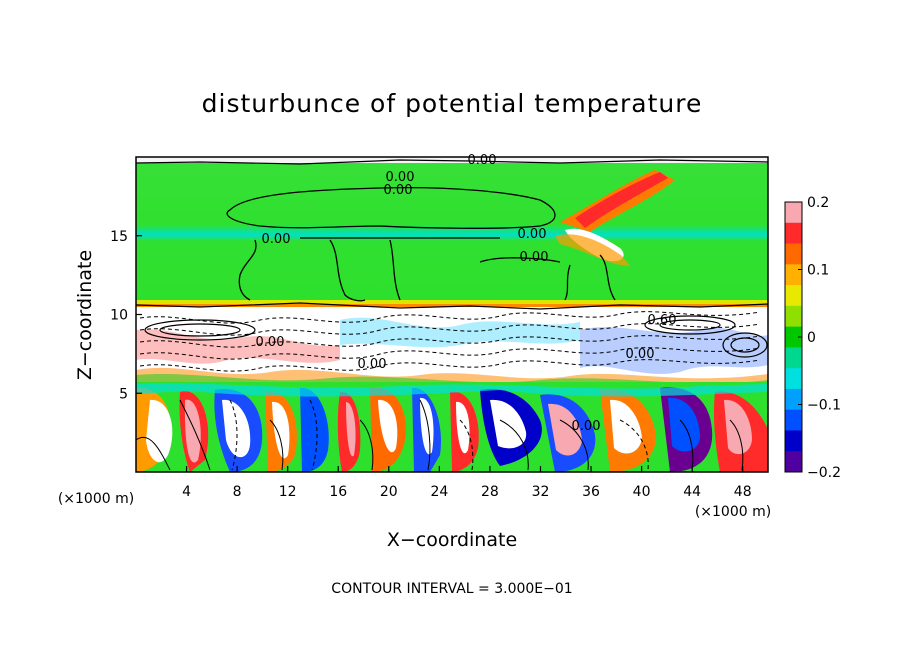 The image size is (904, 654). I want to click on y-tick-label: 10, so click(119, 316).